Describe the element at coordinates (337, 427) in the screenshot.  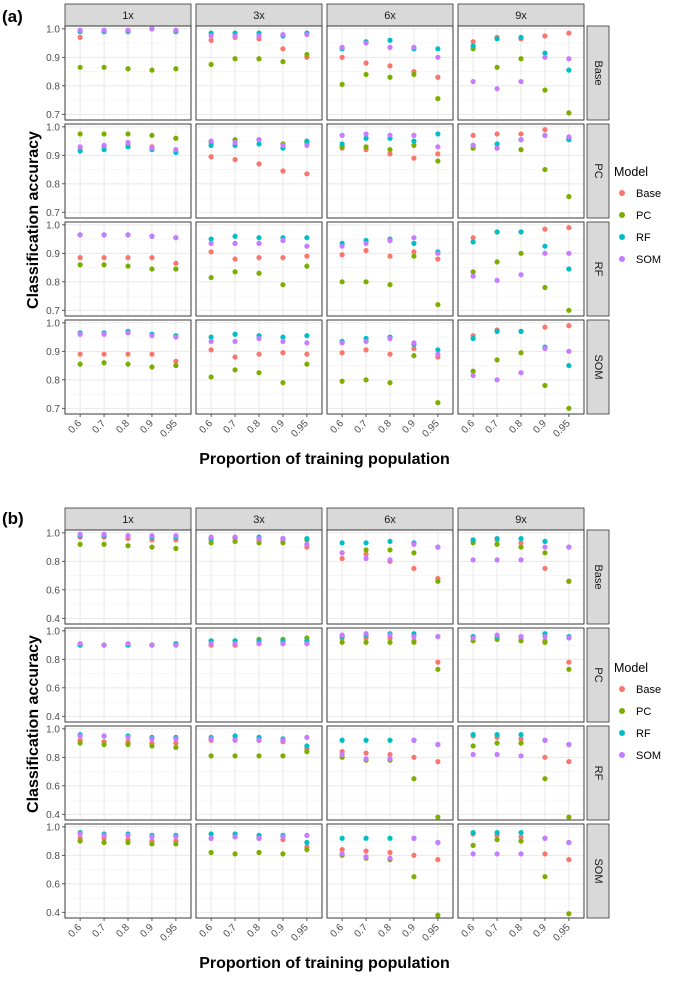
I see `x-tick-label: 0.6` at that location.